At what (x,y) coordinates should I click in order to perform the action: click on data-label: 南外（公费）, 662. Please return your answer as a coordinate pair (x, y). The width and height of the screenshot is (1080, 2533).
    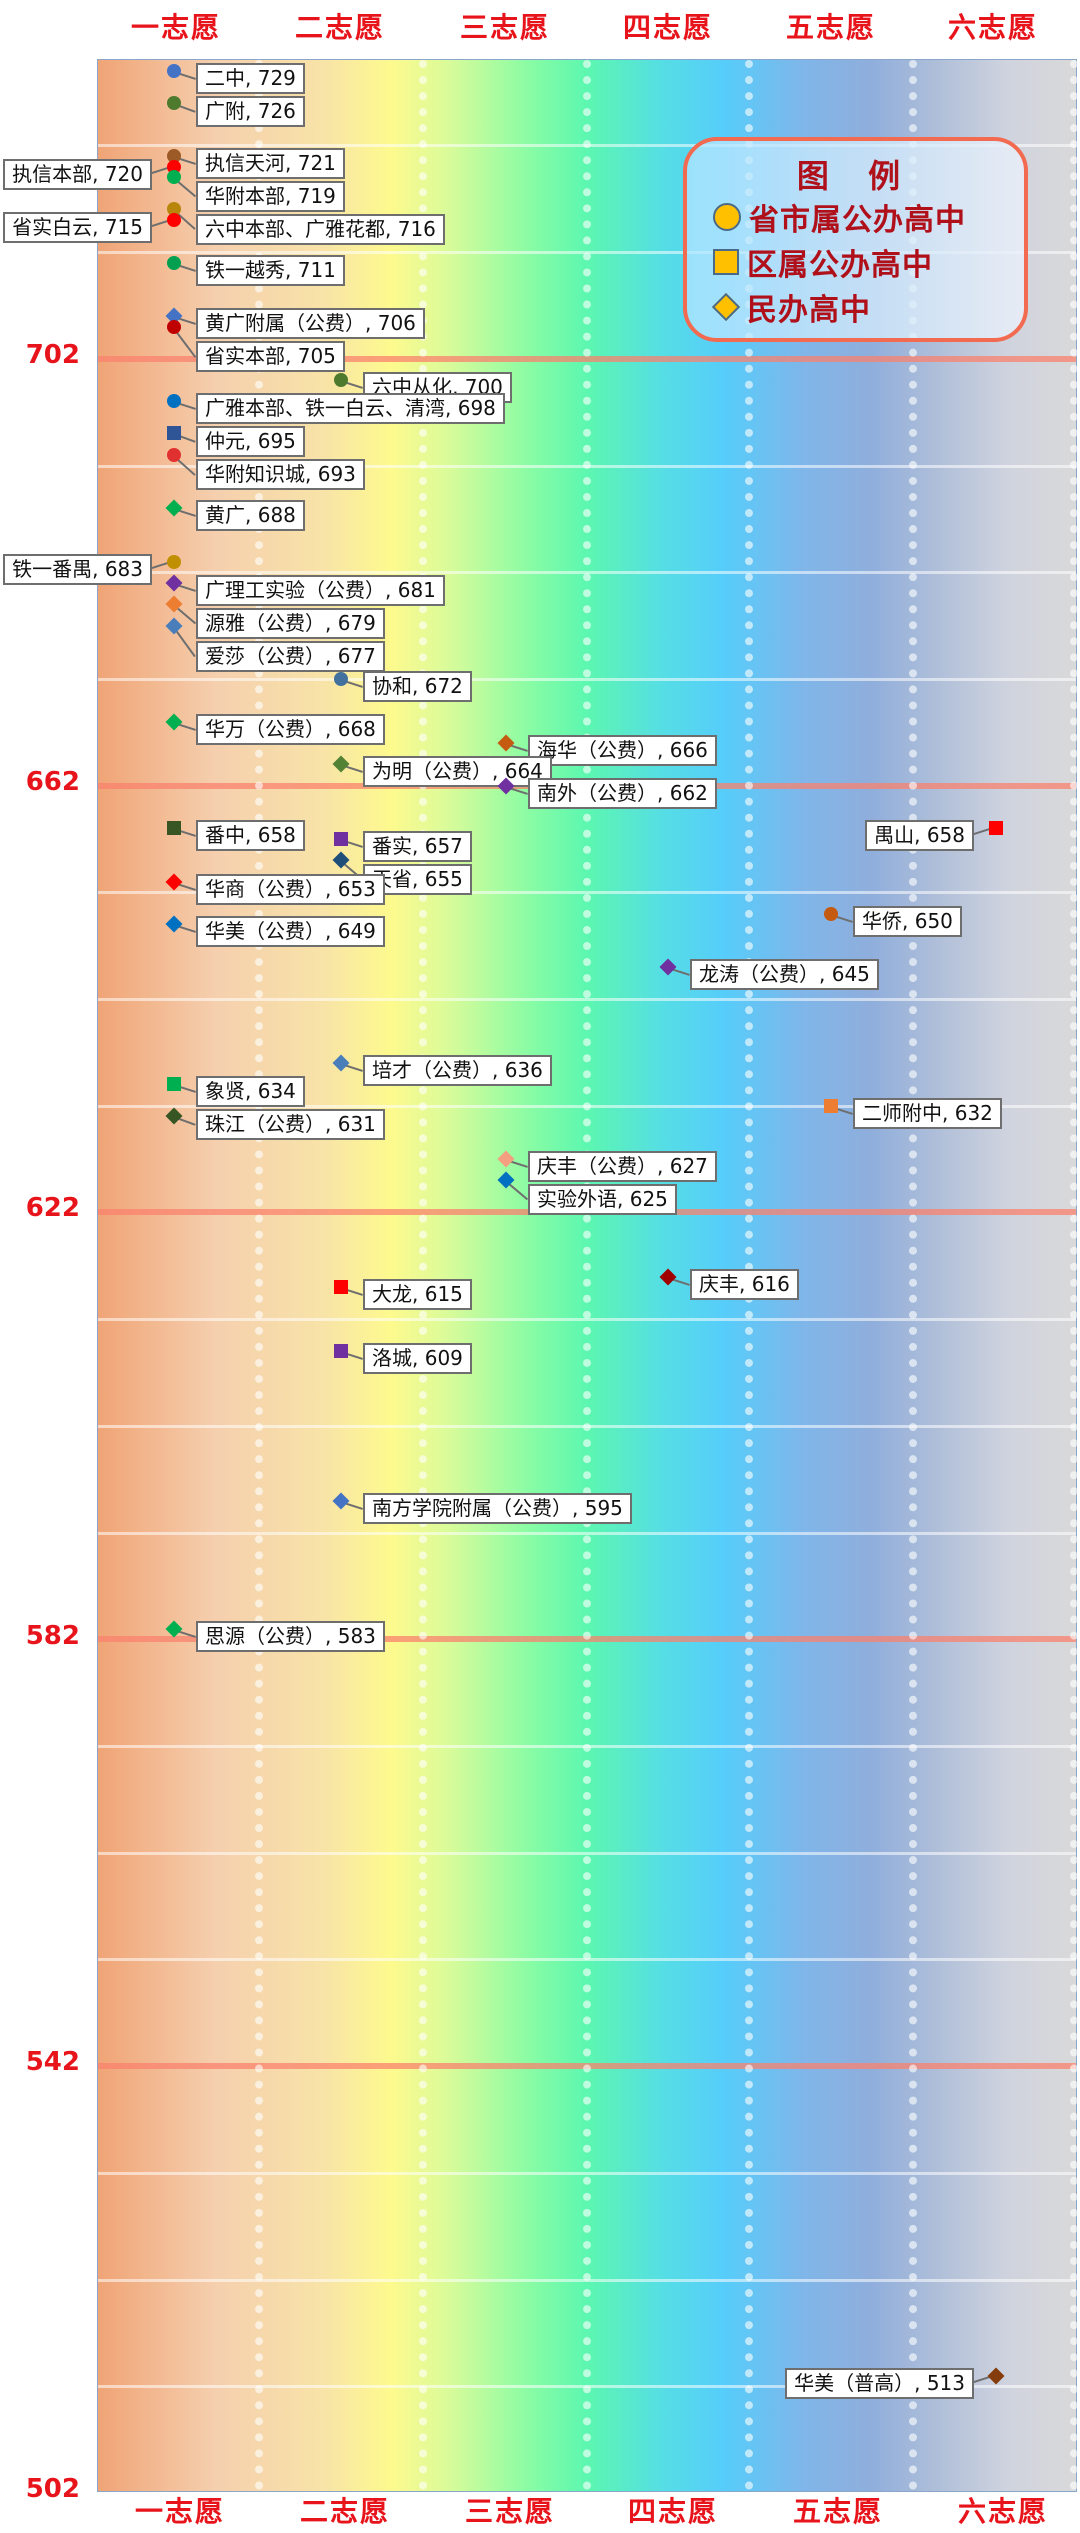
    Looking at the image, I should click on (622, 793).